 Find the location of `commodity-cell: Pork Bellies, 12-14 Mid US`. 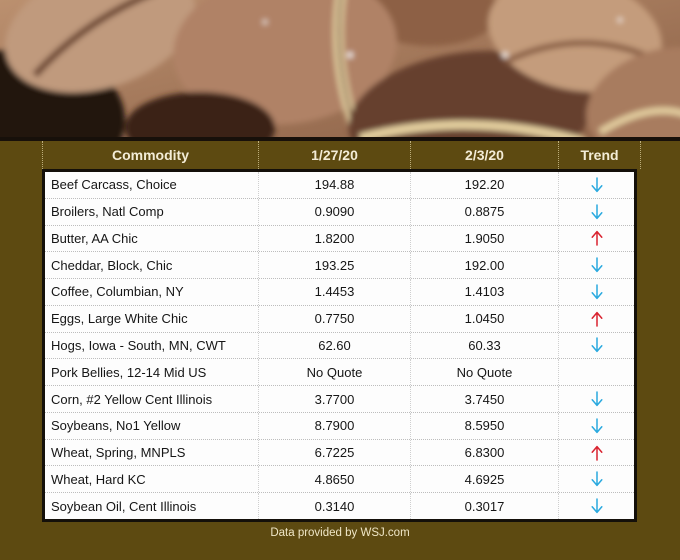

commodity-cell: Pork Bellies, 12-14 Mid US is located at coordinates (129, 372).